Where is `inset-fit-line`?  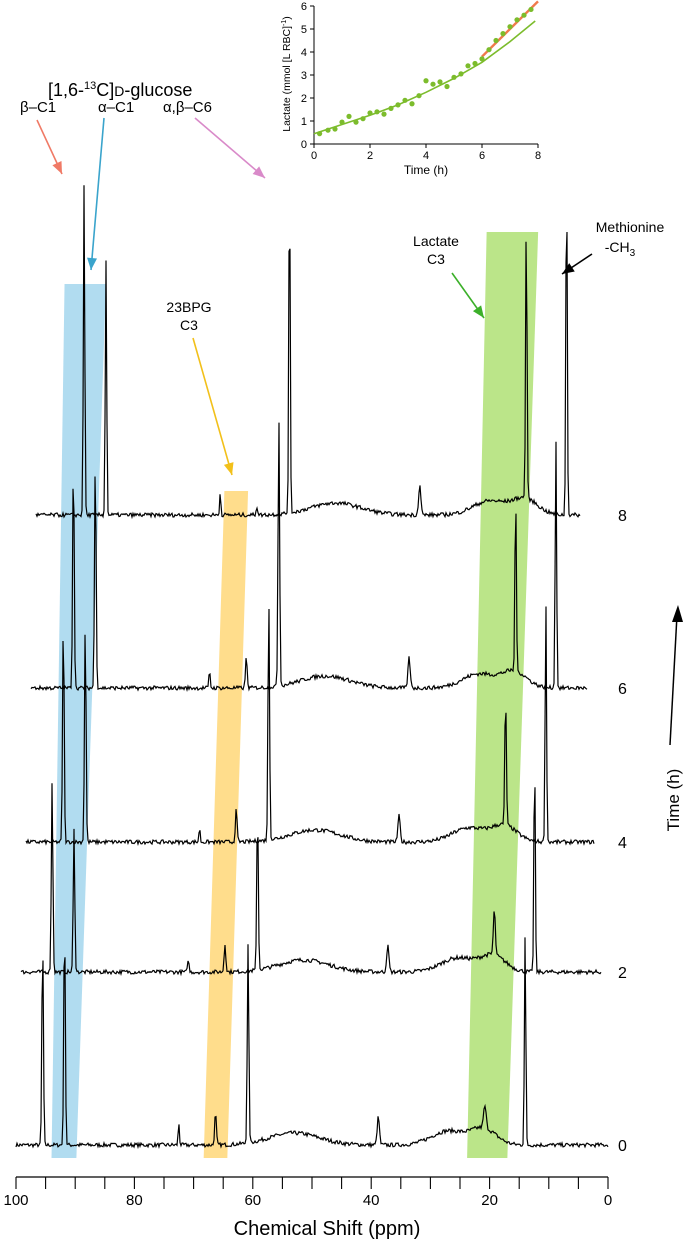 inset-fit-line is located at coordinates (424, 77).